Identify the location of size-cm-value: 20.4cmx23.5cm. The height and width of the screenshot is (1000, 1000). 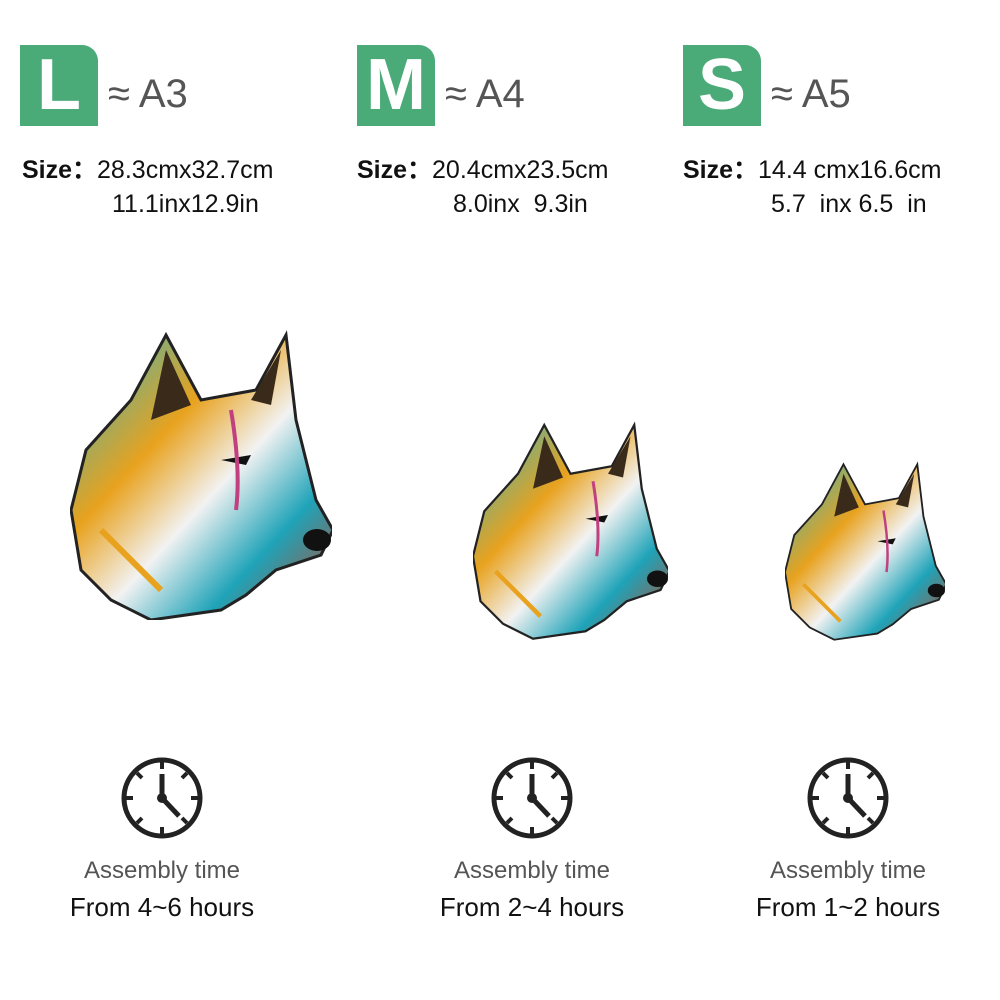
(520, 170).